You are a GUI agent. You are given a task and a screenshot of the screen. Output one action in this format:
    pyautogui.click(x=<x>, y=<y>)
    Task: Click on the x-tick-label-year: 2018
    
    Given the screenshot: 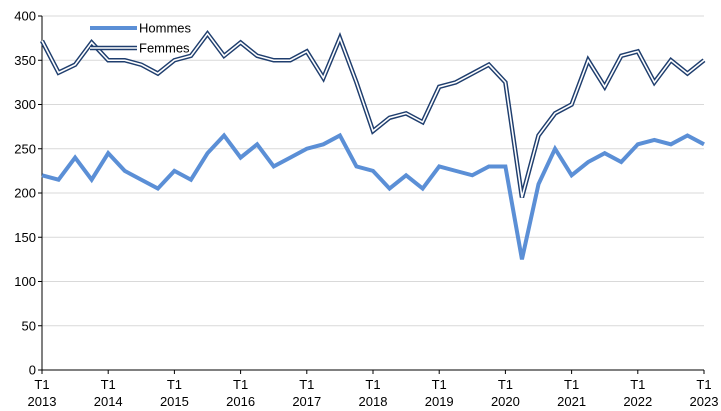 What is the action you would take?
    pyautogui.click(x=373, y=401)
    